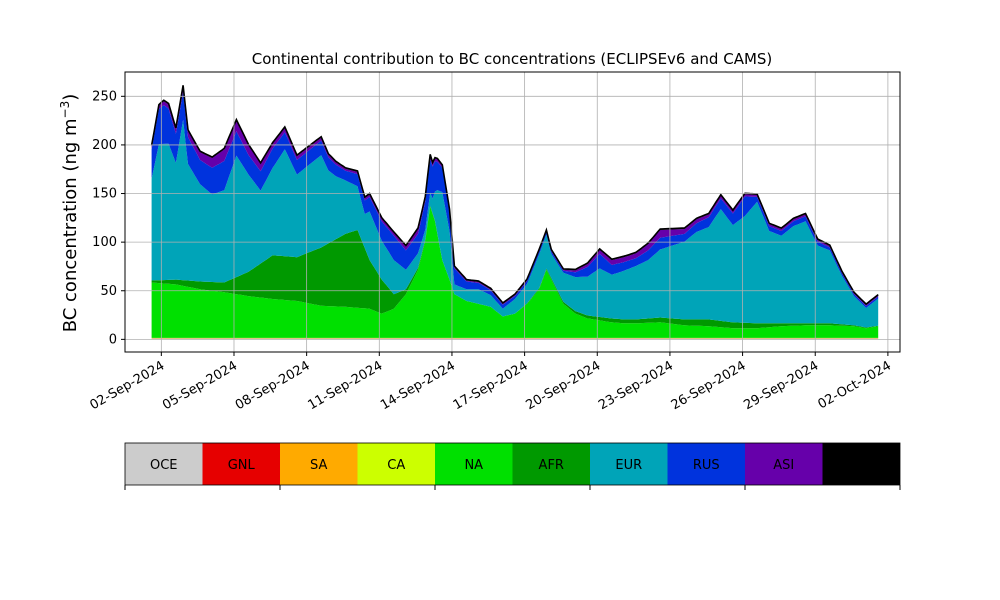 The height and width of the screenshot is (600, 1000). I want to click on x-tick-label: 02-Oct-2024, so click(854, 385).